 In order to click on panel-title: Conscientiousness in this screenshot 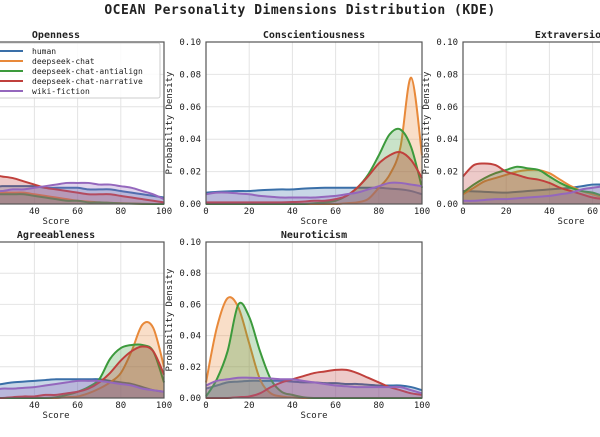, I will do `click(314, 35)`.